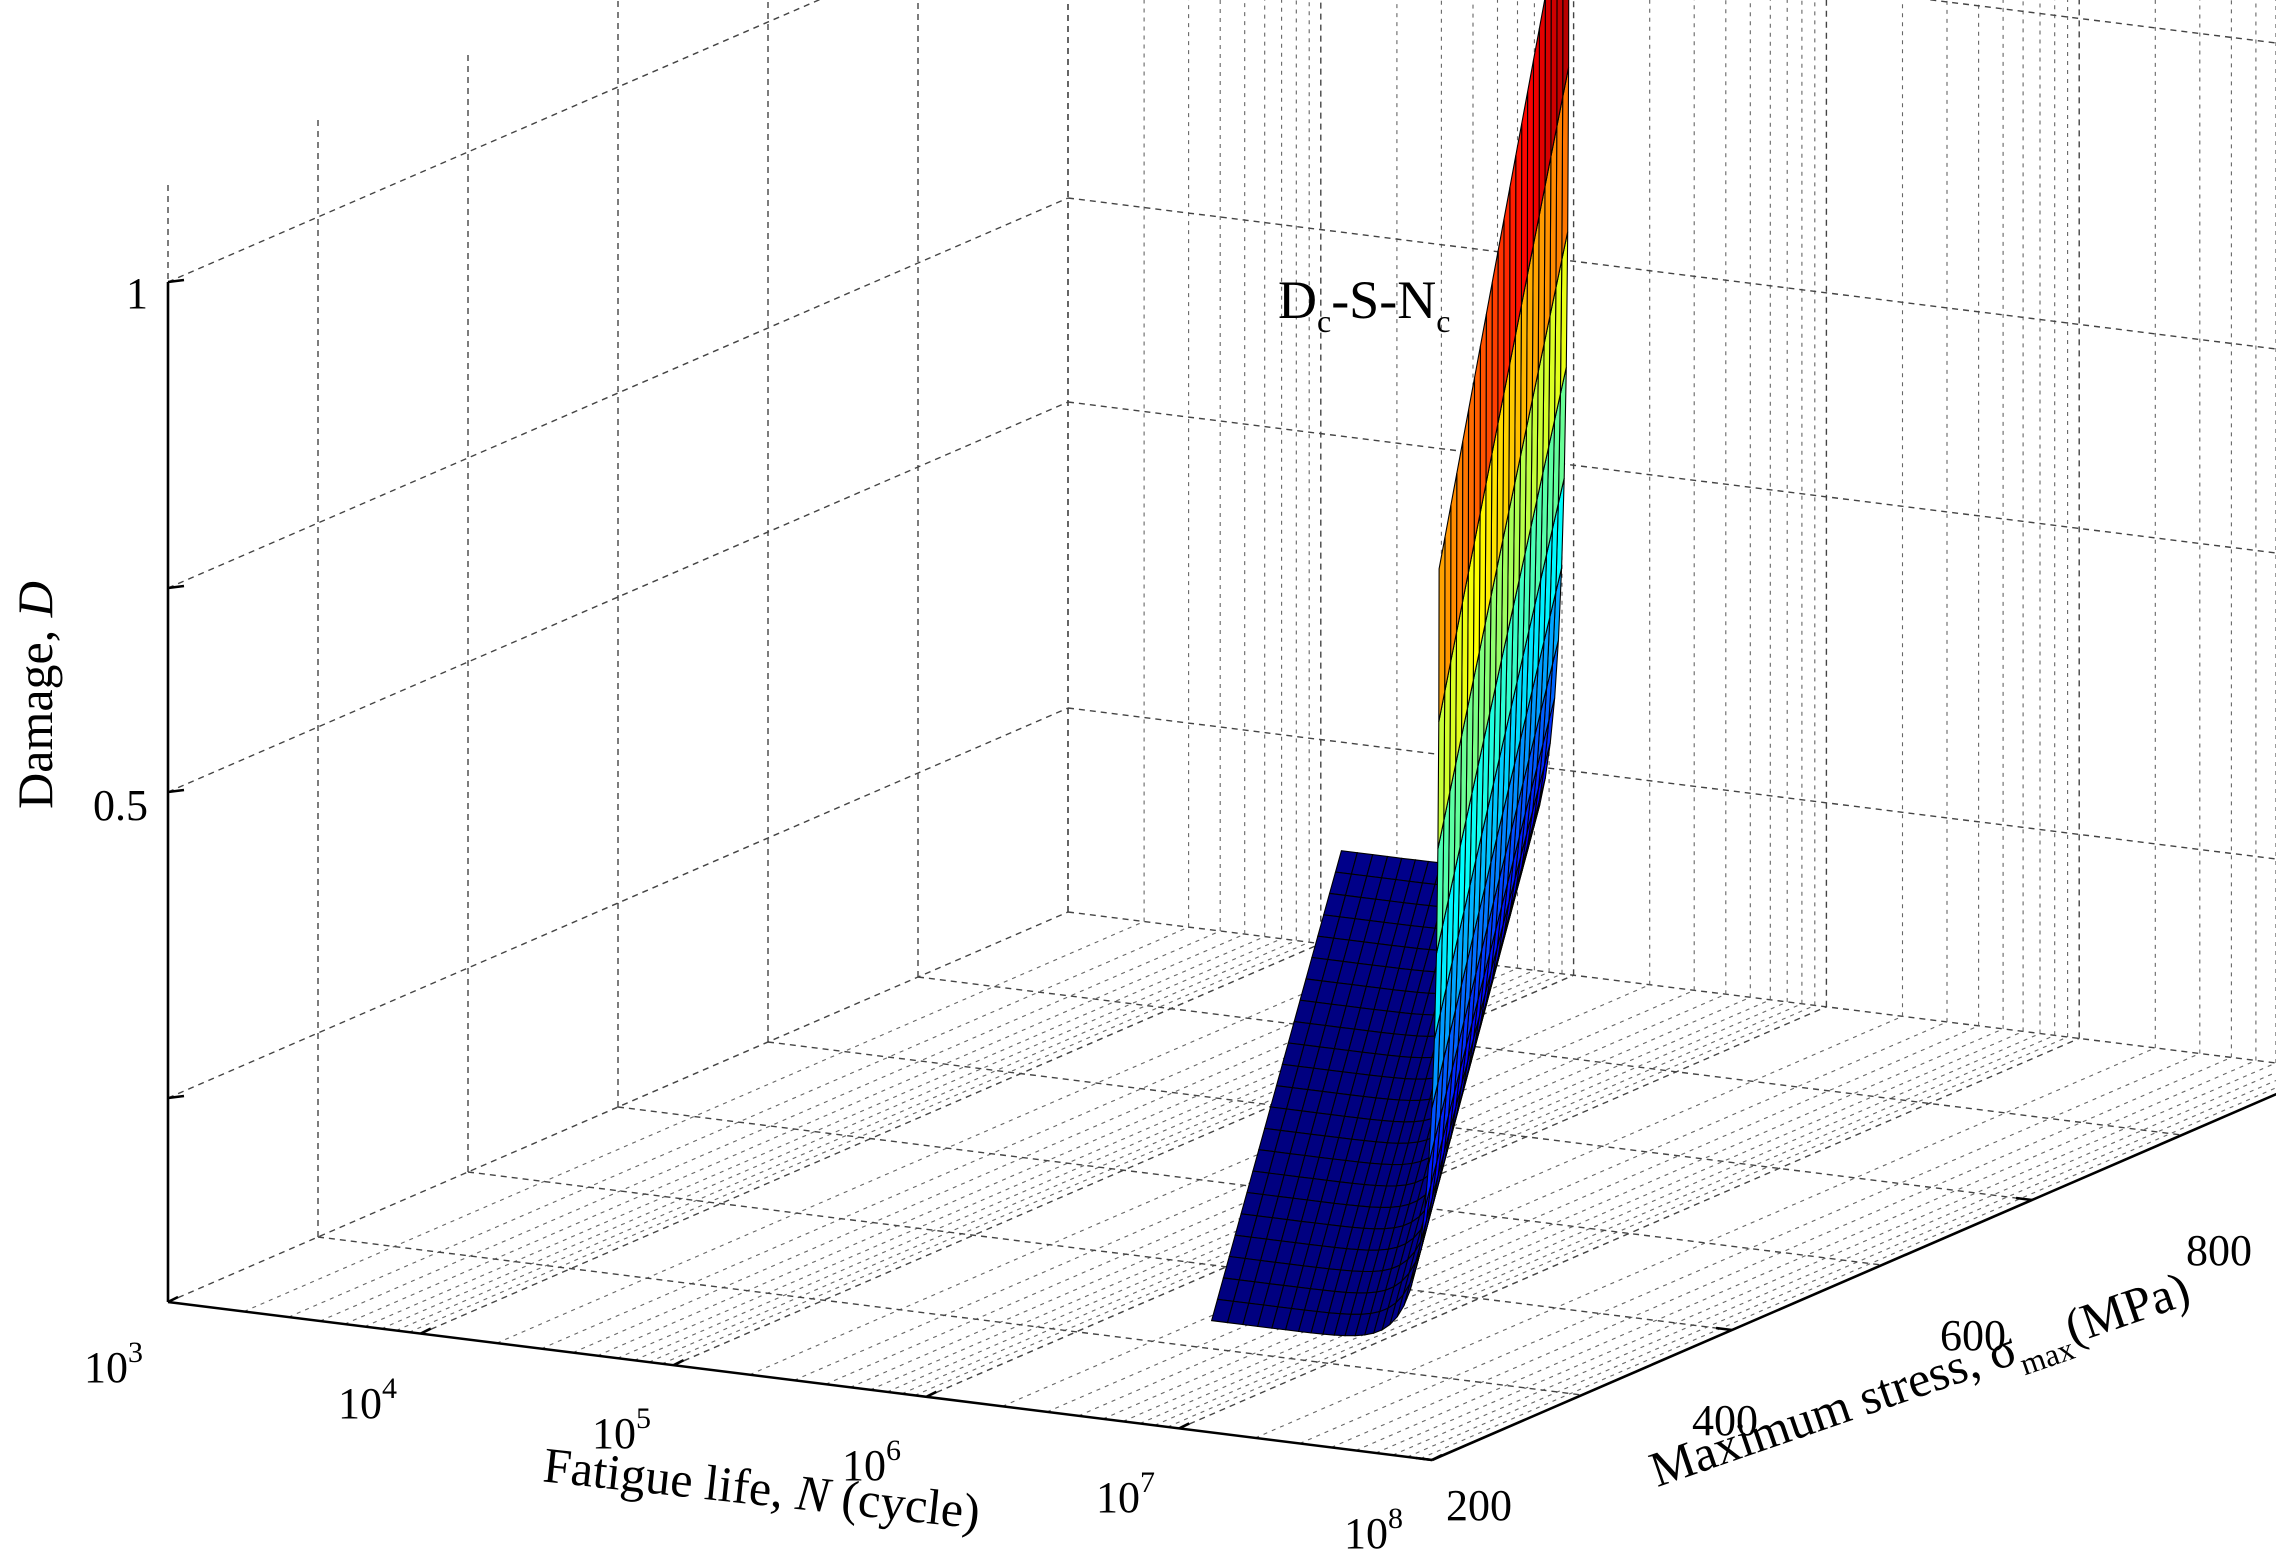  Describe the element at coordinates (35, 695) in the screenshot. I see `z-axis-label: Damage, D` at that location.